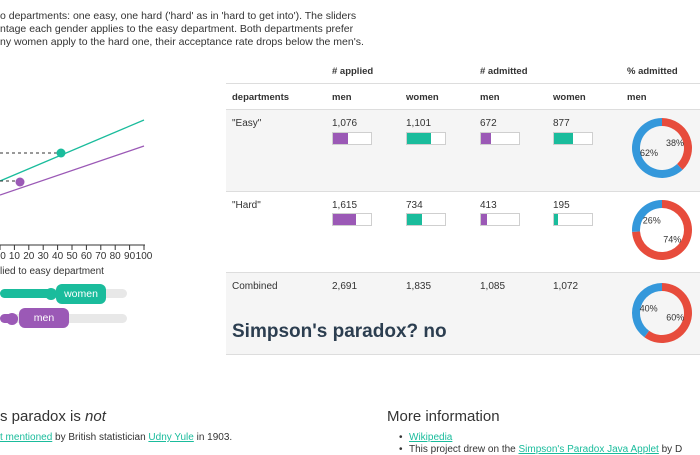 This screenshot has height=455, width=700. What do you see at coordinates (419, 123) in the screenshot?
I see `easy-applied-women: 1,101` at bounding box center [419, 123].